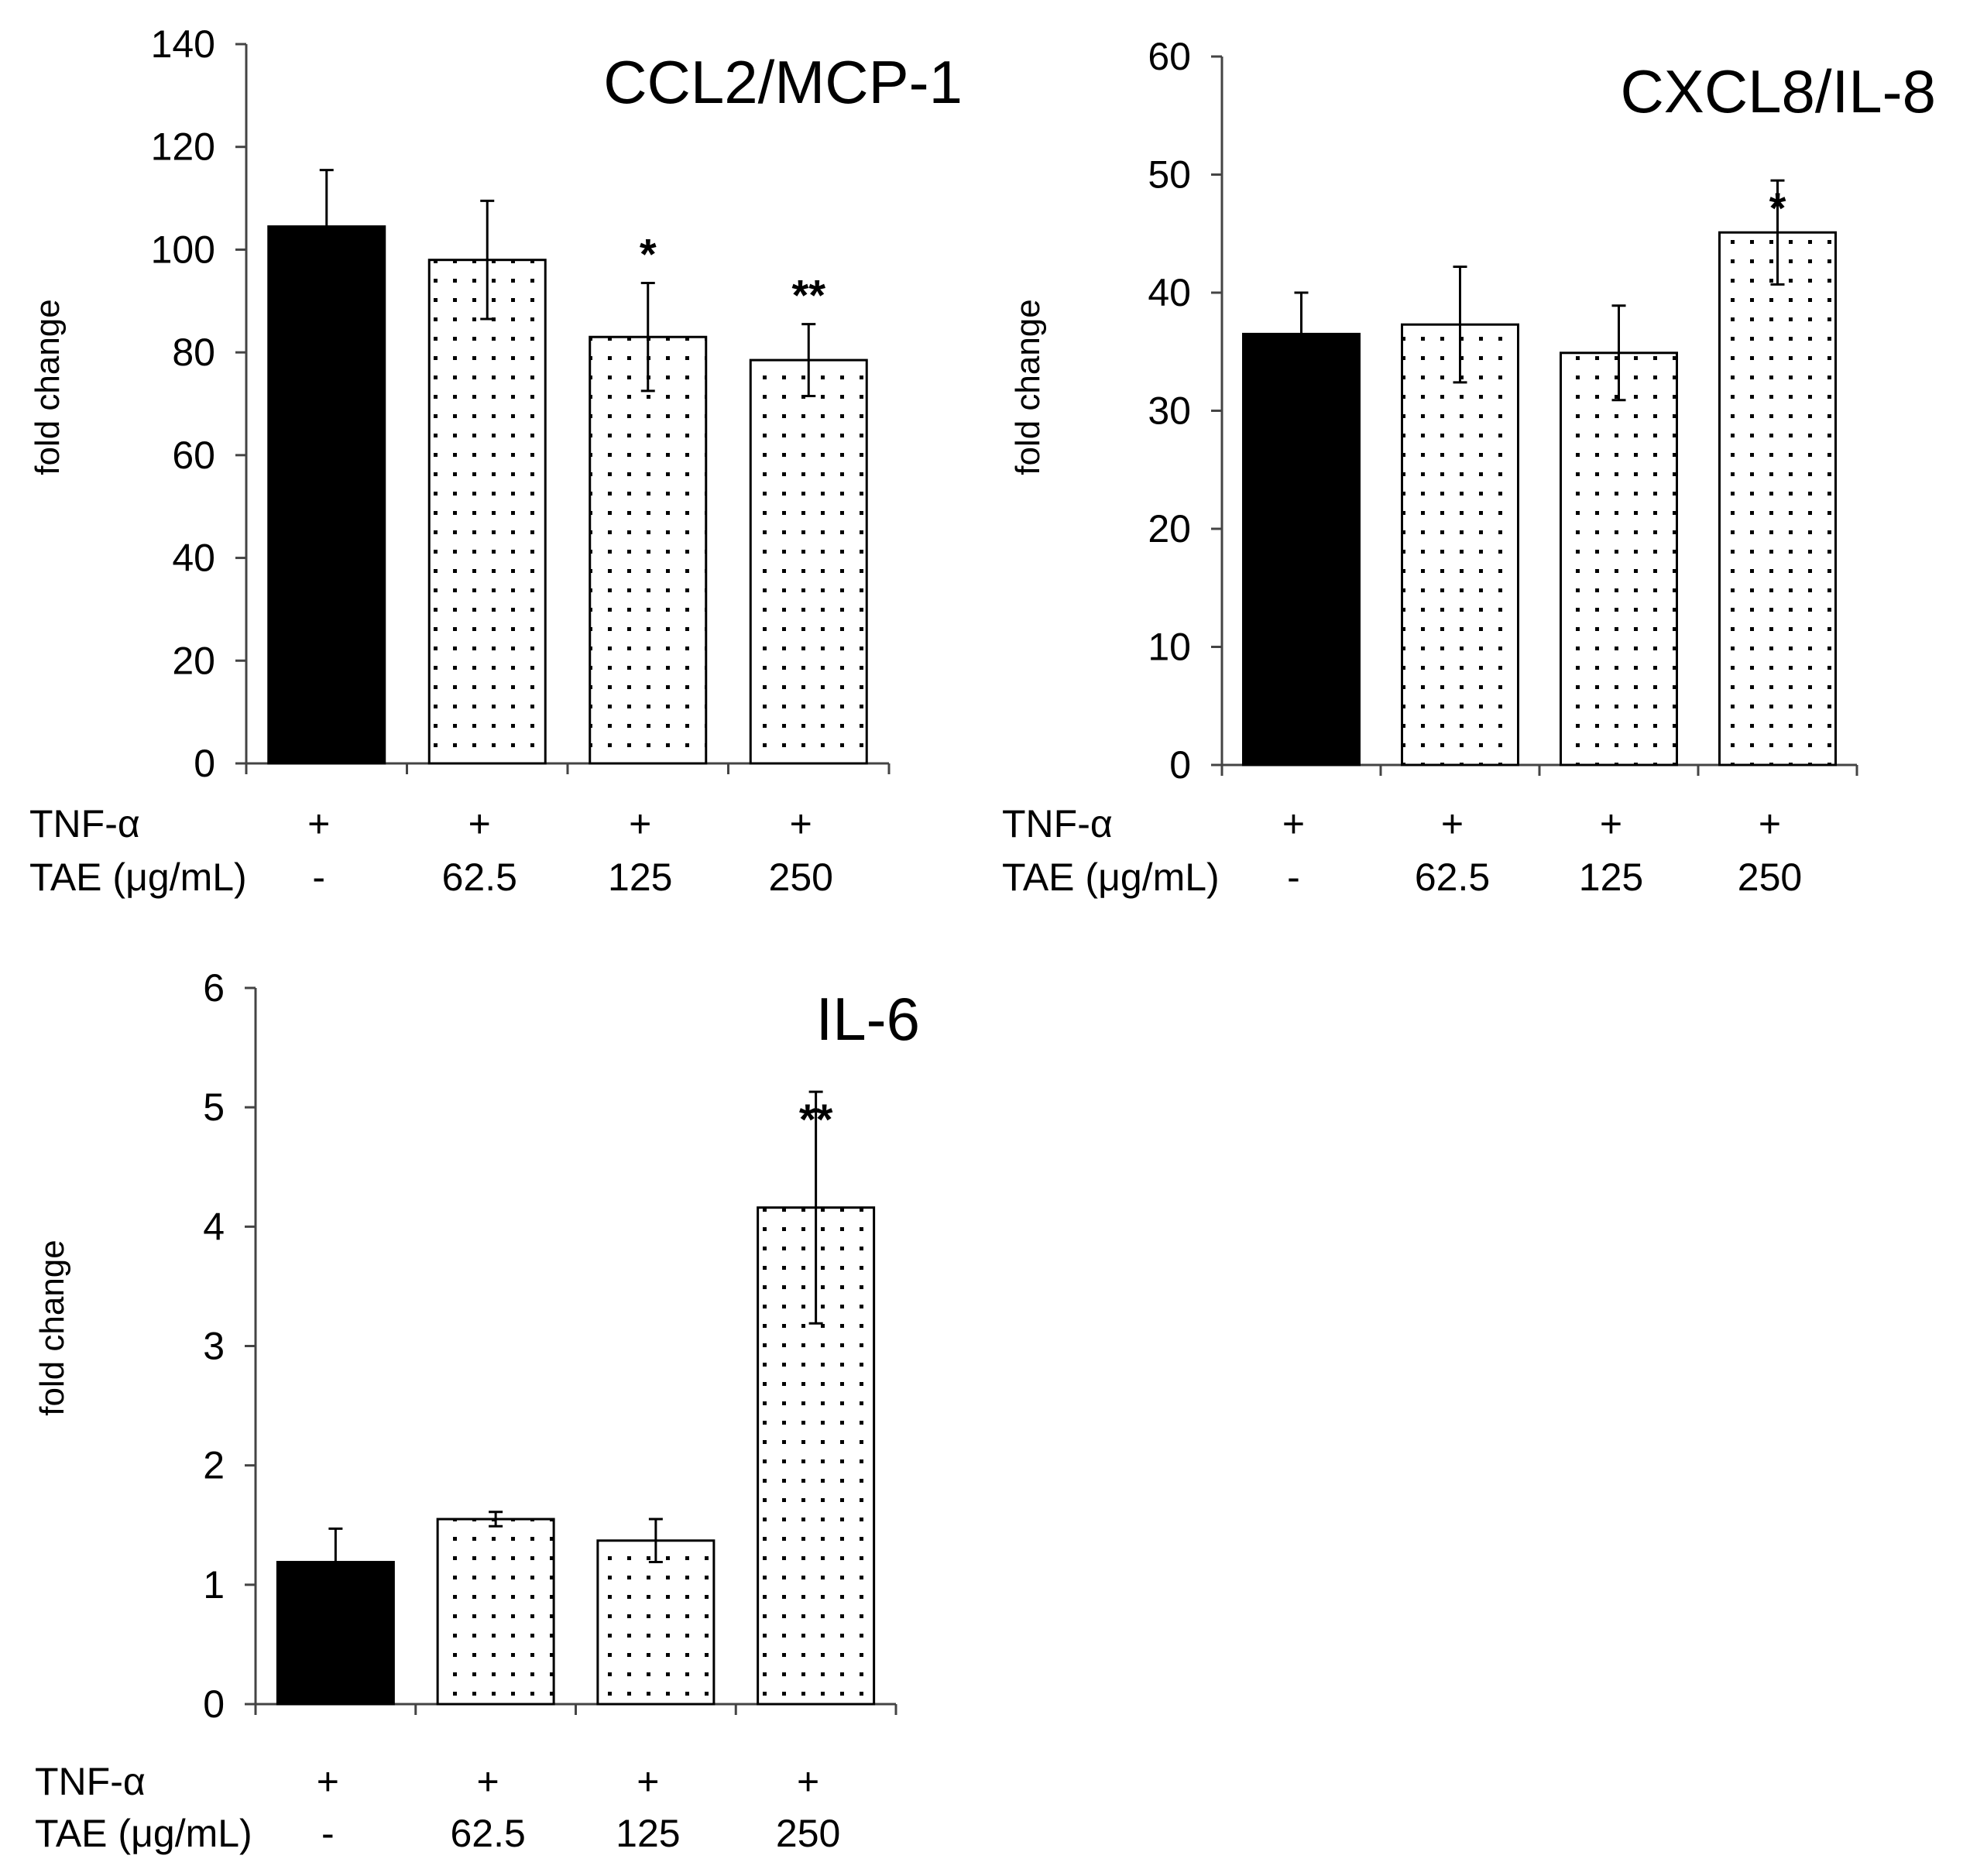 The width and height of the screenshot is (1963, 1876). Describe the element at coordinates (1169, 175) in the screenshot. I see `y-tick-label: 50` at that location.